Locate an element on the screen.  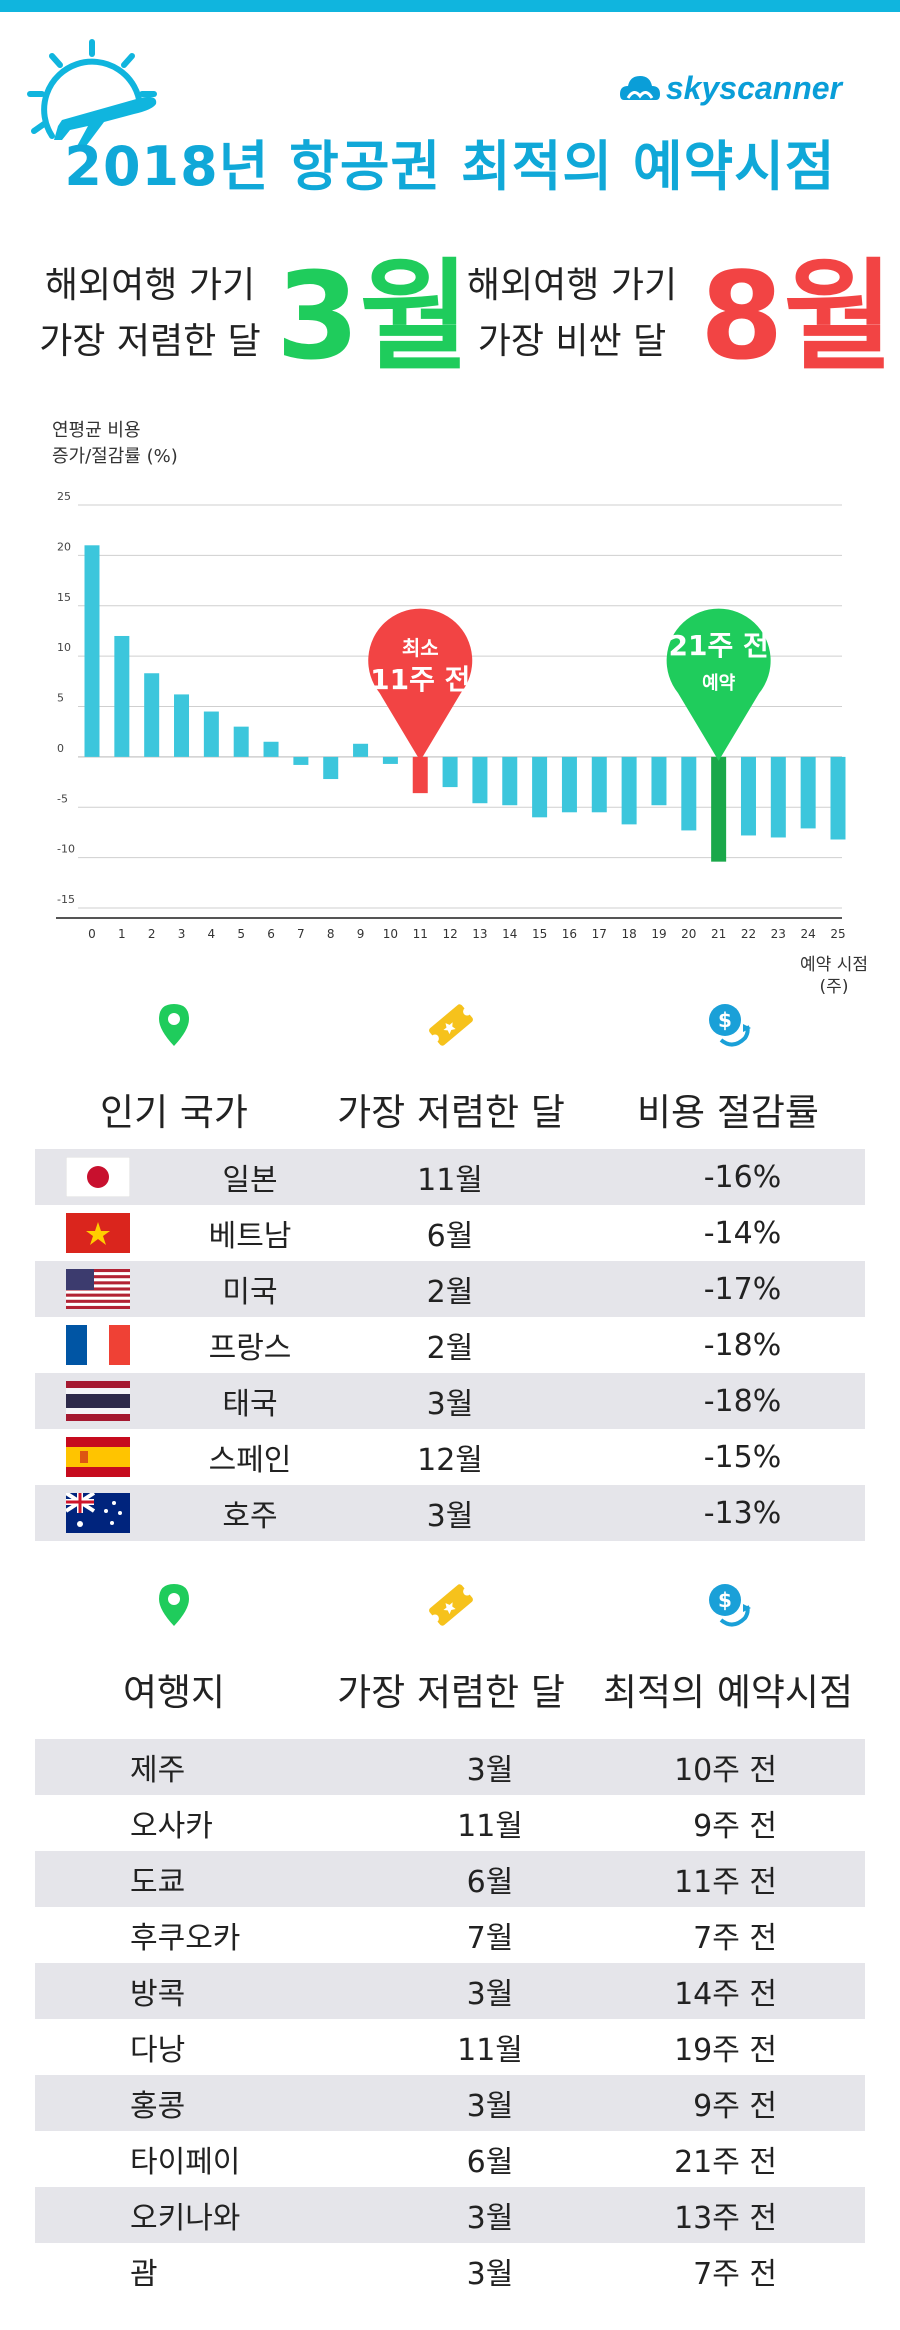
cheapest-month: 2월 is located at coordinates (450, 1348).